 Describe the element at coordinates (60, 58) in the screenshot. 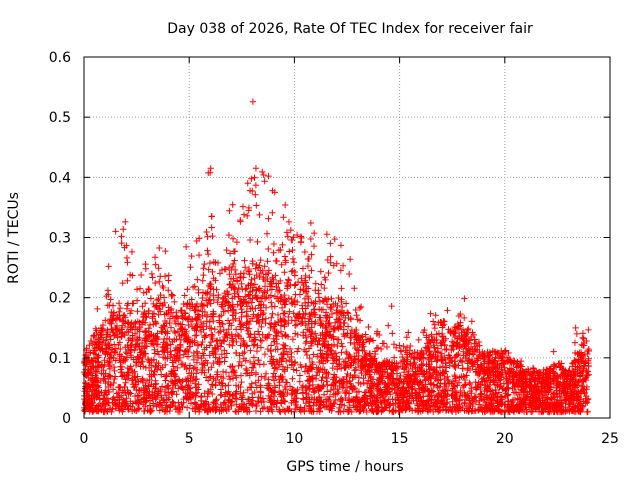

I see `y-tick-label: 0.6` at that location.